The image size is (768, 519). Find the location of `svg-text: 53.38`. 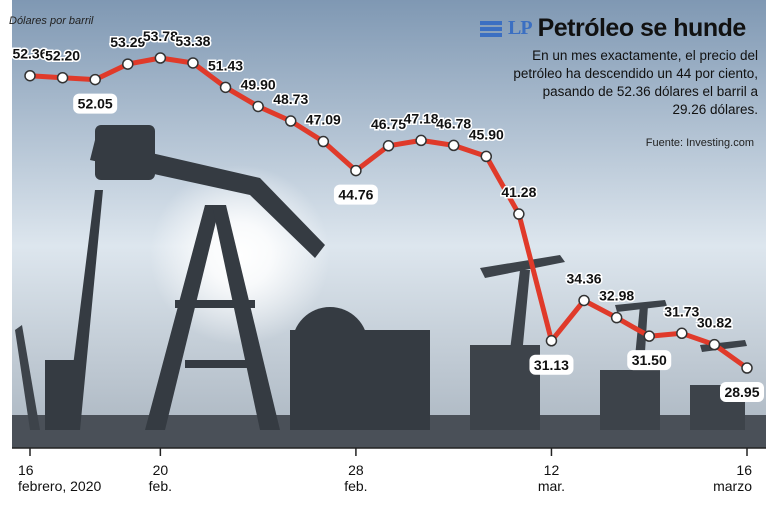

svg-text: 53.38 is located at coordinates (192, 41).